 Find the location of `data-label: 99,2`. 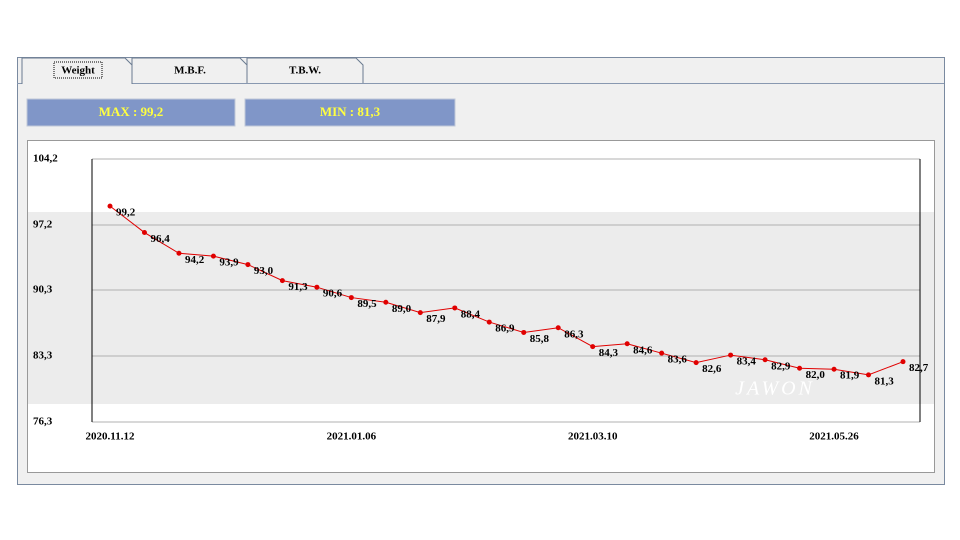

data-label: 99,2 is located at coordinates (126, 213).